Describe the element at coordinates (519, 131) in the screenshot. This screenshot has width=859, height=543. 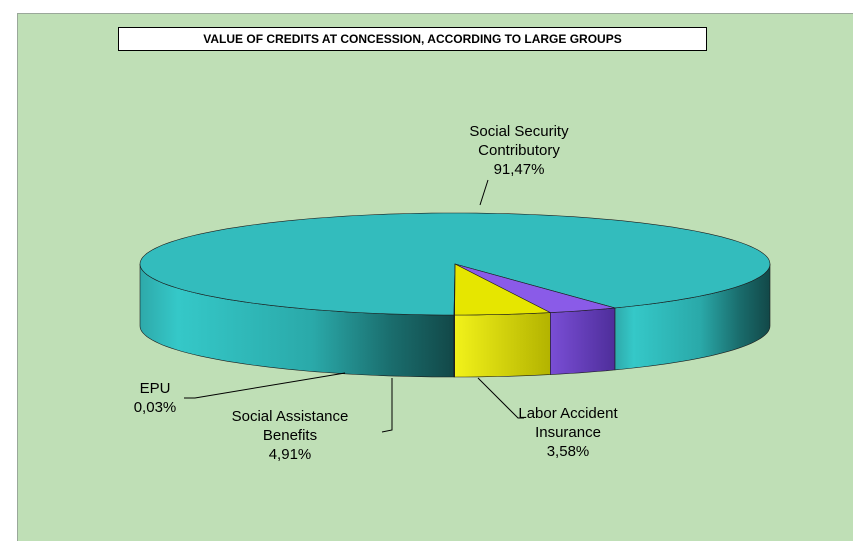
I see `slice-label-0-line-0: Social Security` at that location.